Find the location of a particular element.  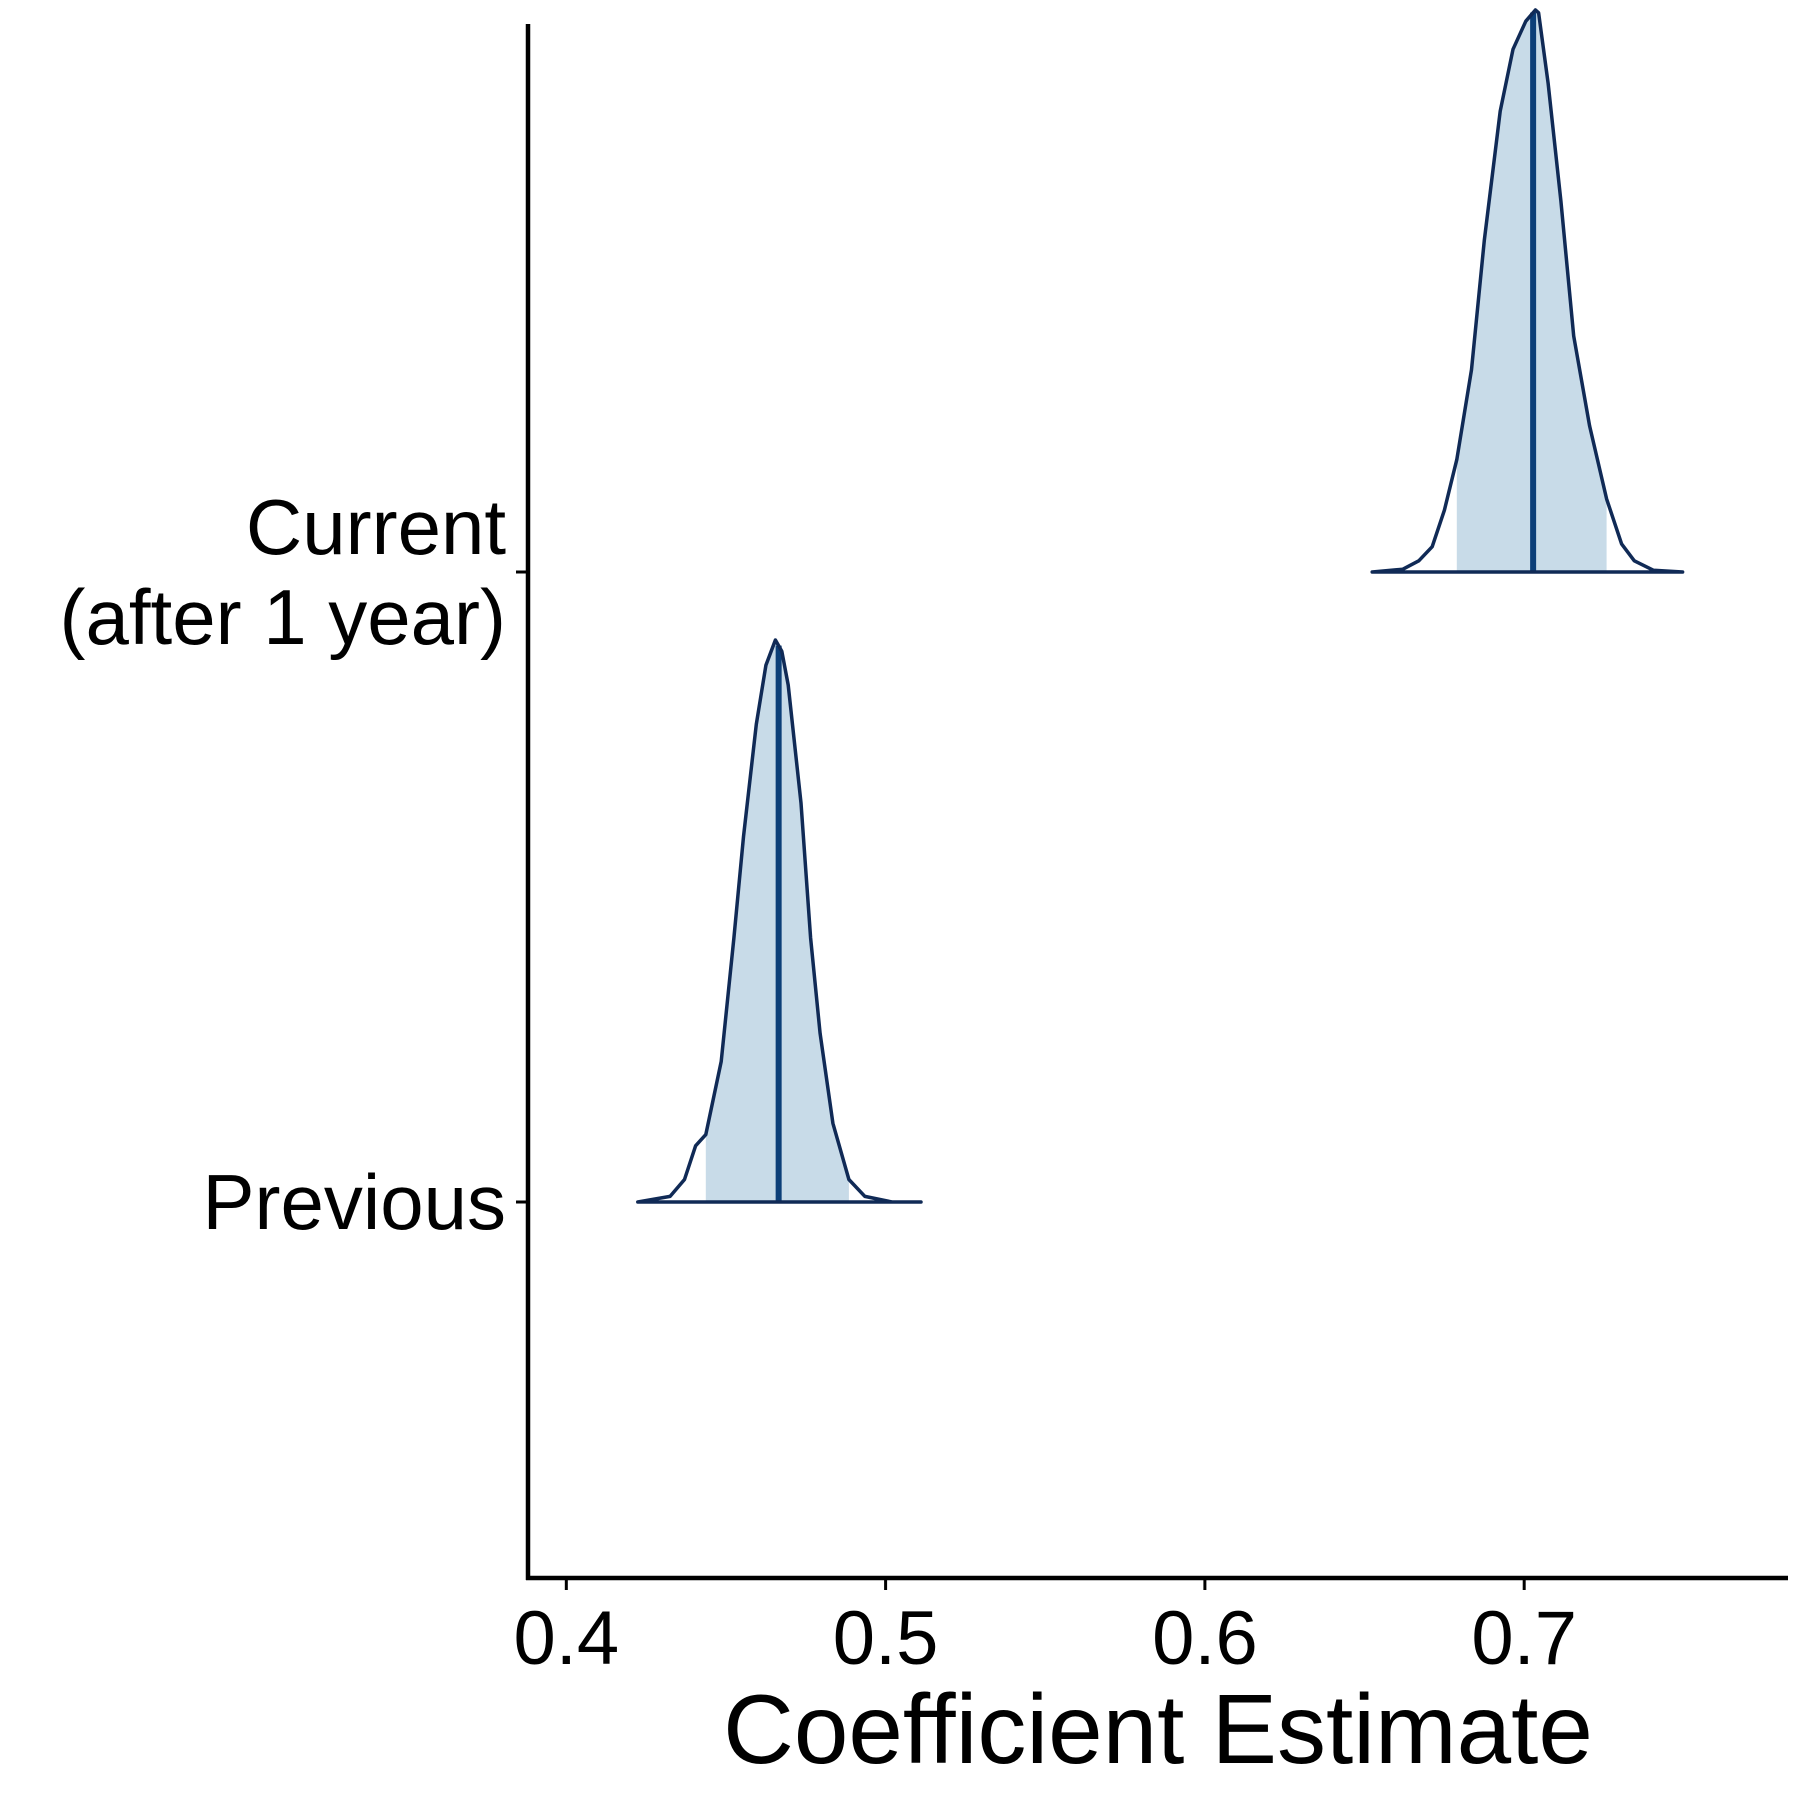

x-ticks-layer: 0.4 0.5 0.6 0.7 is located at coordinates (1045, 1629).